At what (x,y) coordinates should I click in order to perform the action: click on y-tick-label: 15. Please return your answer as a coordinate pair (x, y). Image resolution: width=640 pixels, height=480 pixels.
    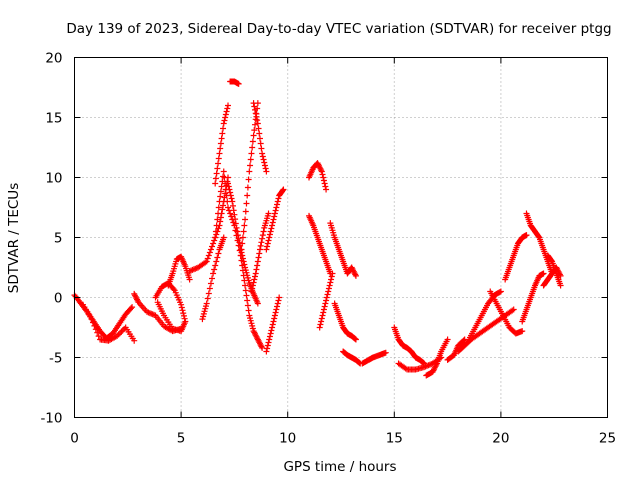
    Looking at the image, I should click on (53, 119).